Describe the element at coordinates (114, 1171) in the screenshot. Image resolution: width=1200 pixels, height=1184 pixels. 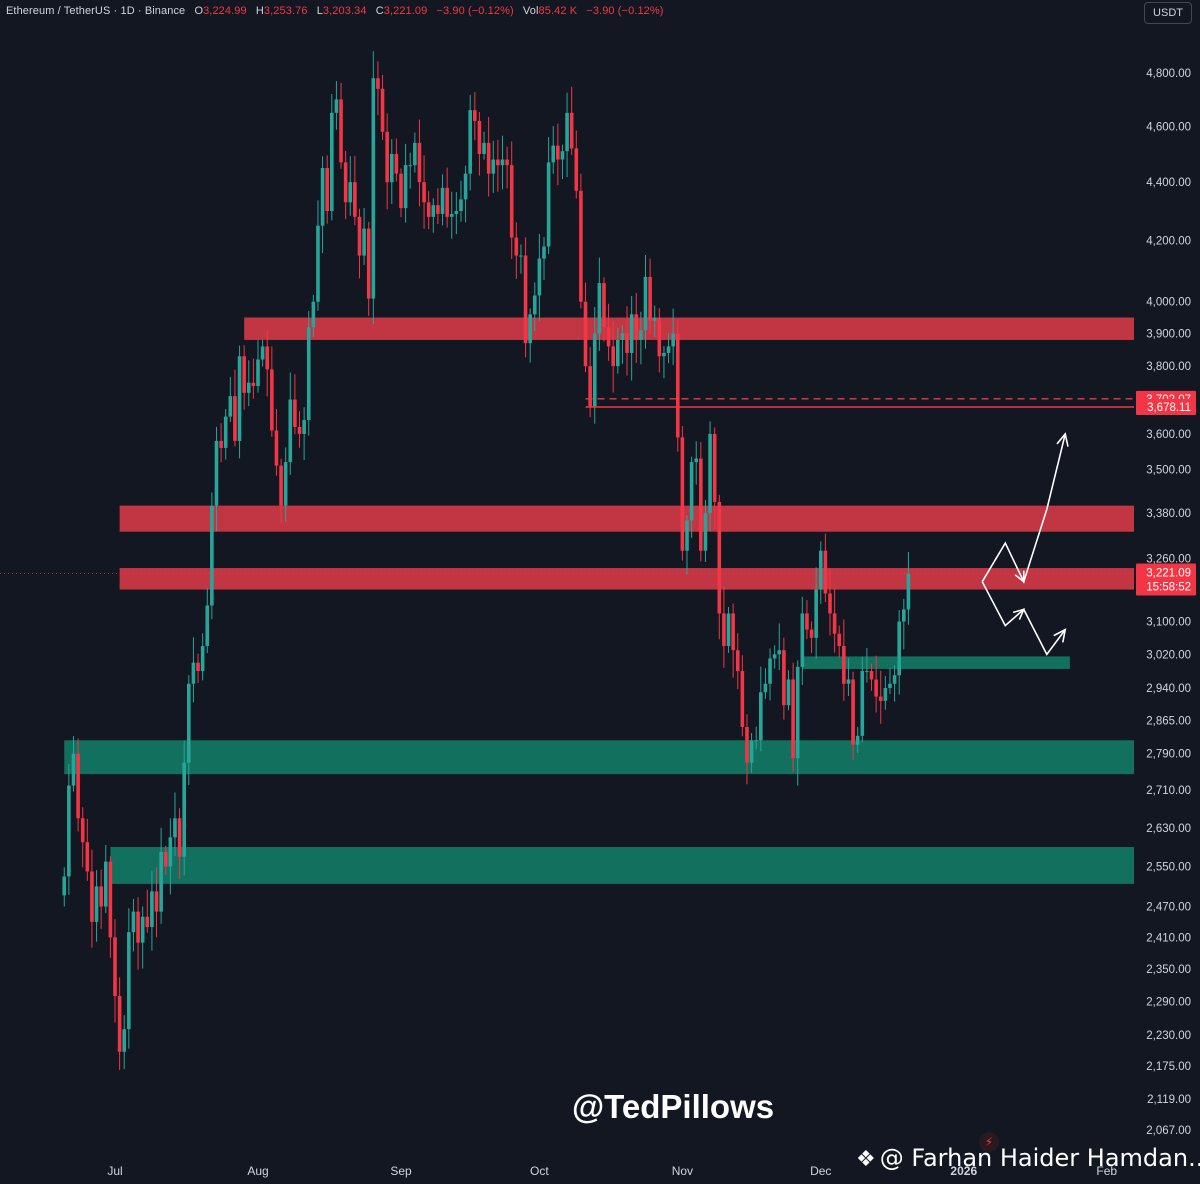
I see `time-tick-label: Jul` at that location.